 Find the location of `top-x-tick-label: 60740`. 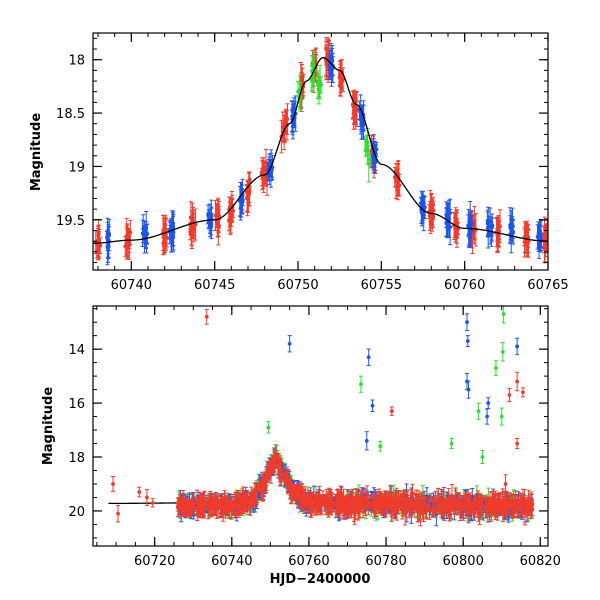

top-x-tick-label: 60740 is located at coordinates (131, 285).